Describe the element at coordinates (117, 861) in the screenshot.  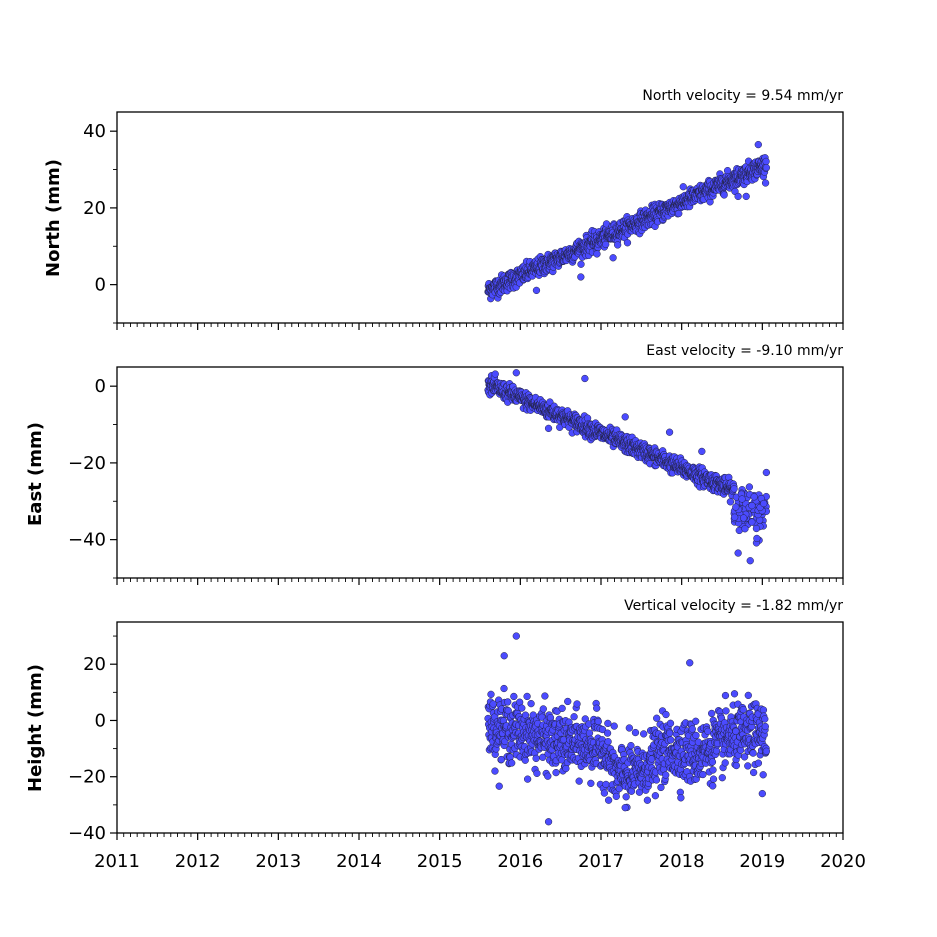
I see `x-tick-label: 2011` at that location.